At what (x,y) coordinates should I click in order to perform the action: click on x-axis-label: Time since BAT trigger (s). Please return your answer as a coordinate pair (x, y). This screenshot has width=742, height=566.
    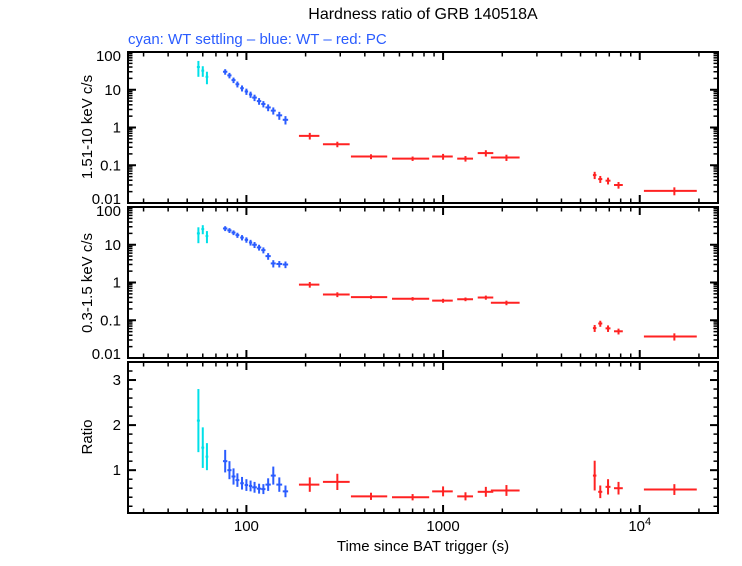
    Looking at the image, I should click on (423, 546).